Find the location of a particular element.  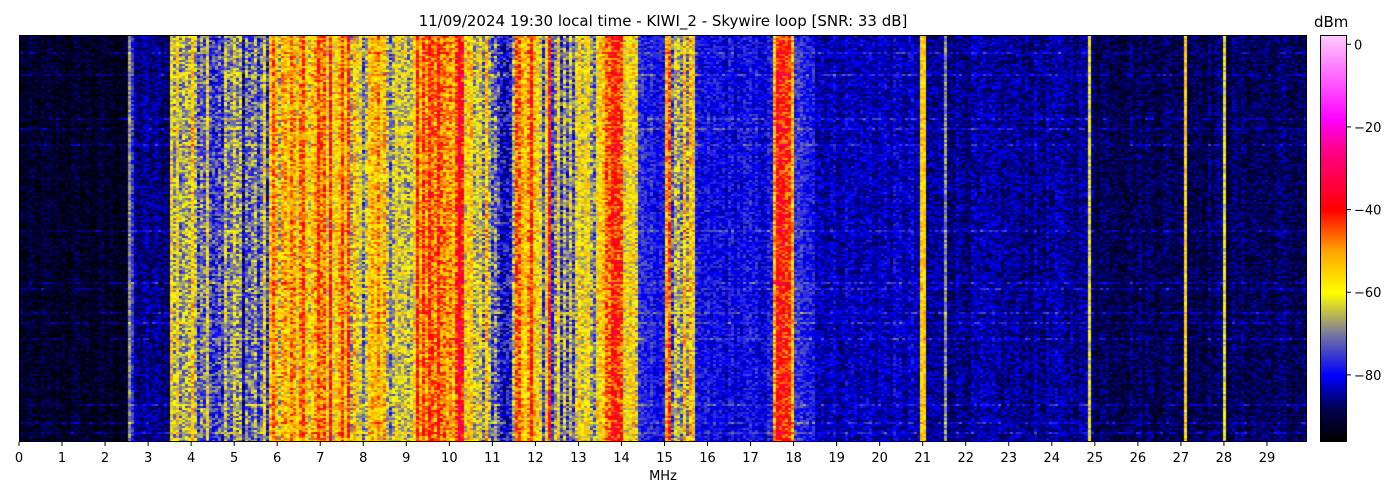

colorbar-gradient is located at coordinates (1333, 238).